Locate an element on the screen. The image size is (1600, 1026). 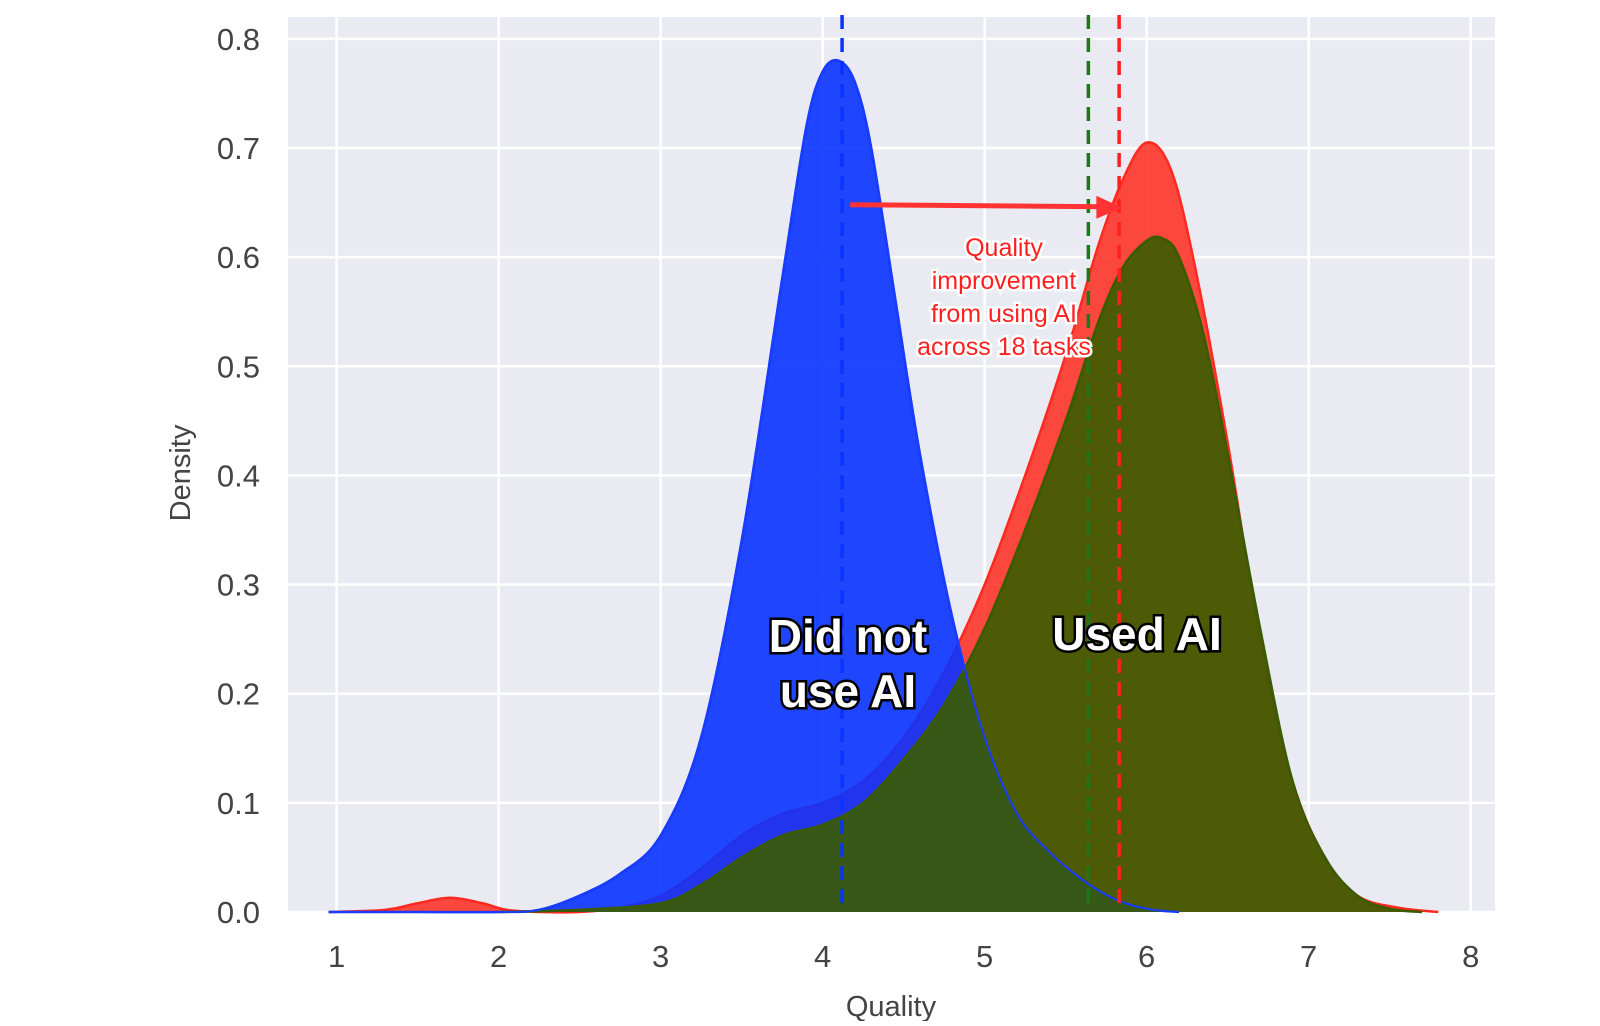
y-tick-label-1: 0.1 is located at coordinates (238, 803).